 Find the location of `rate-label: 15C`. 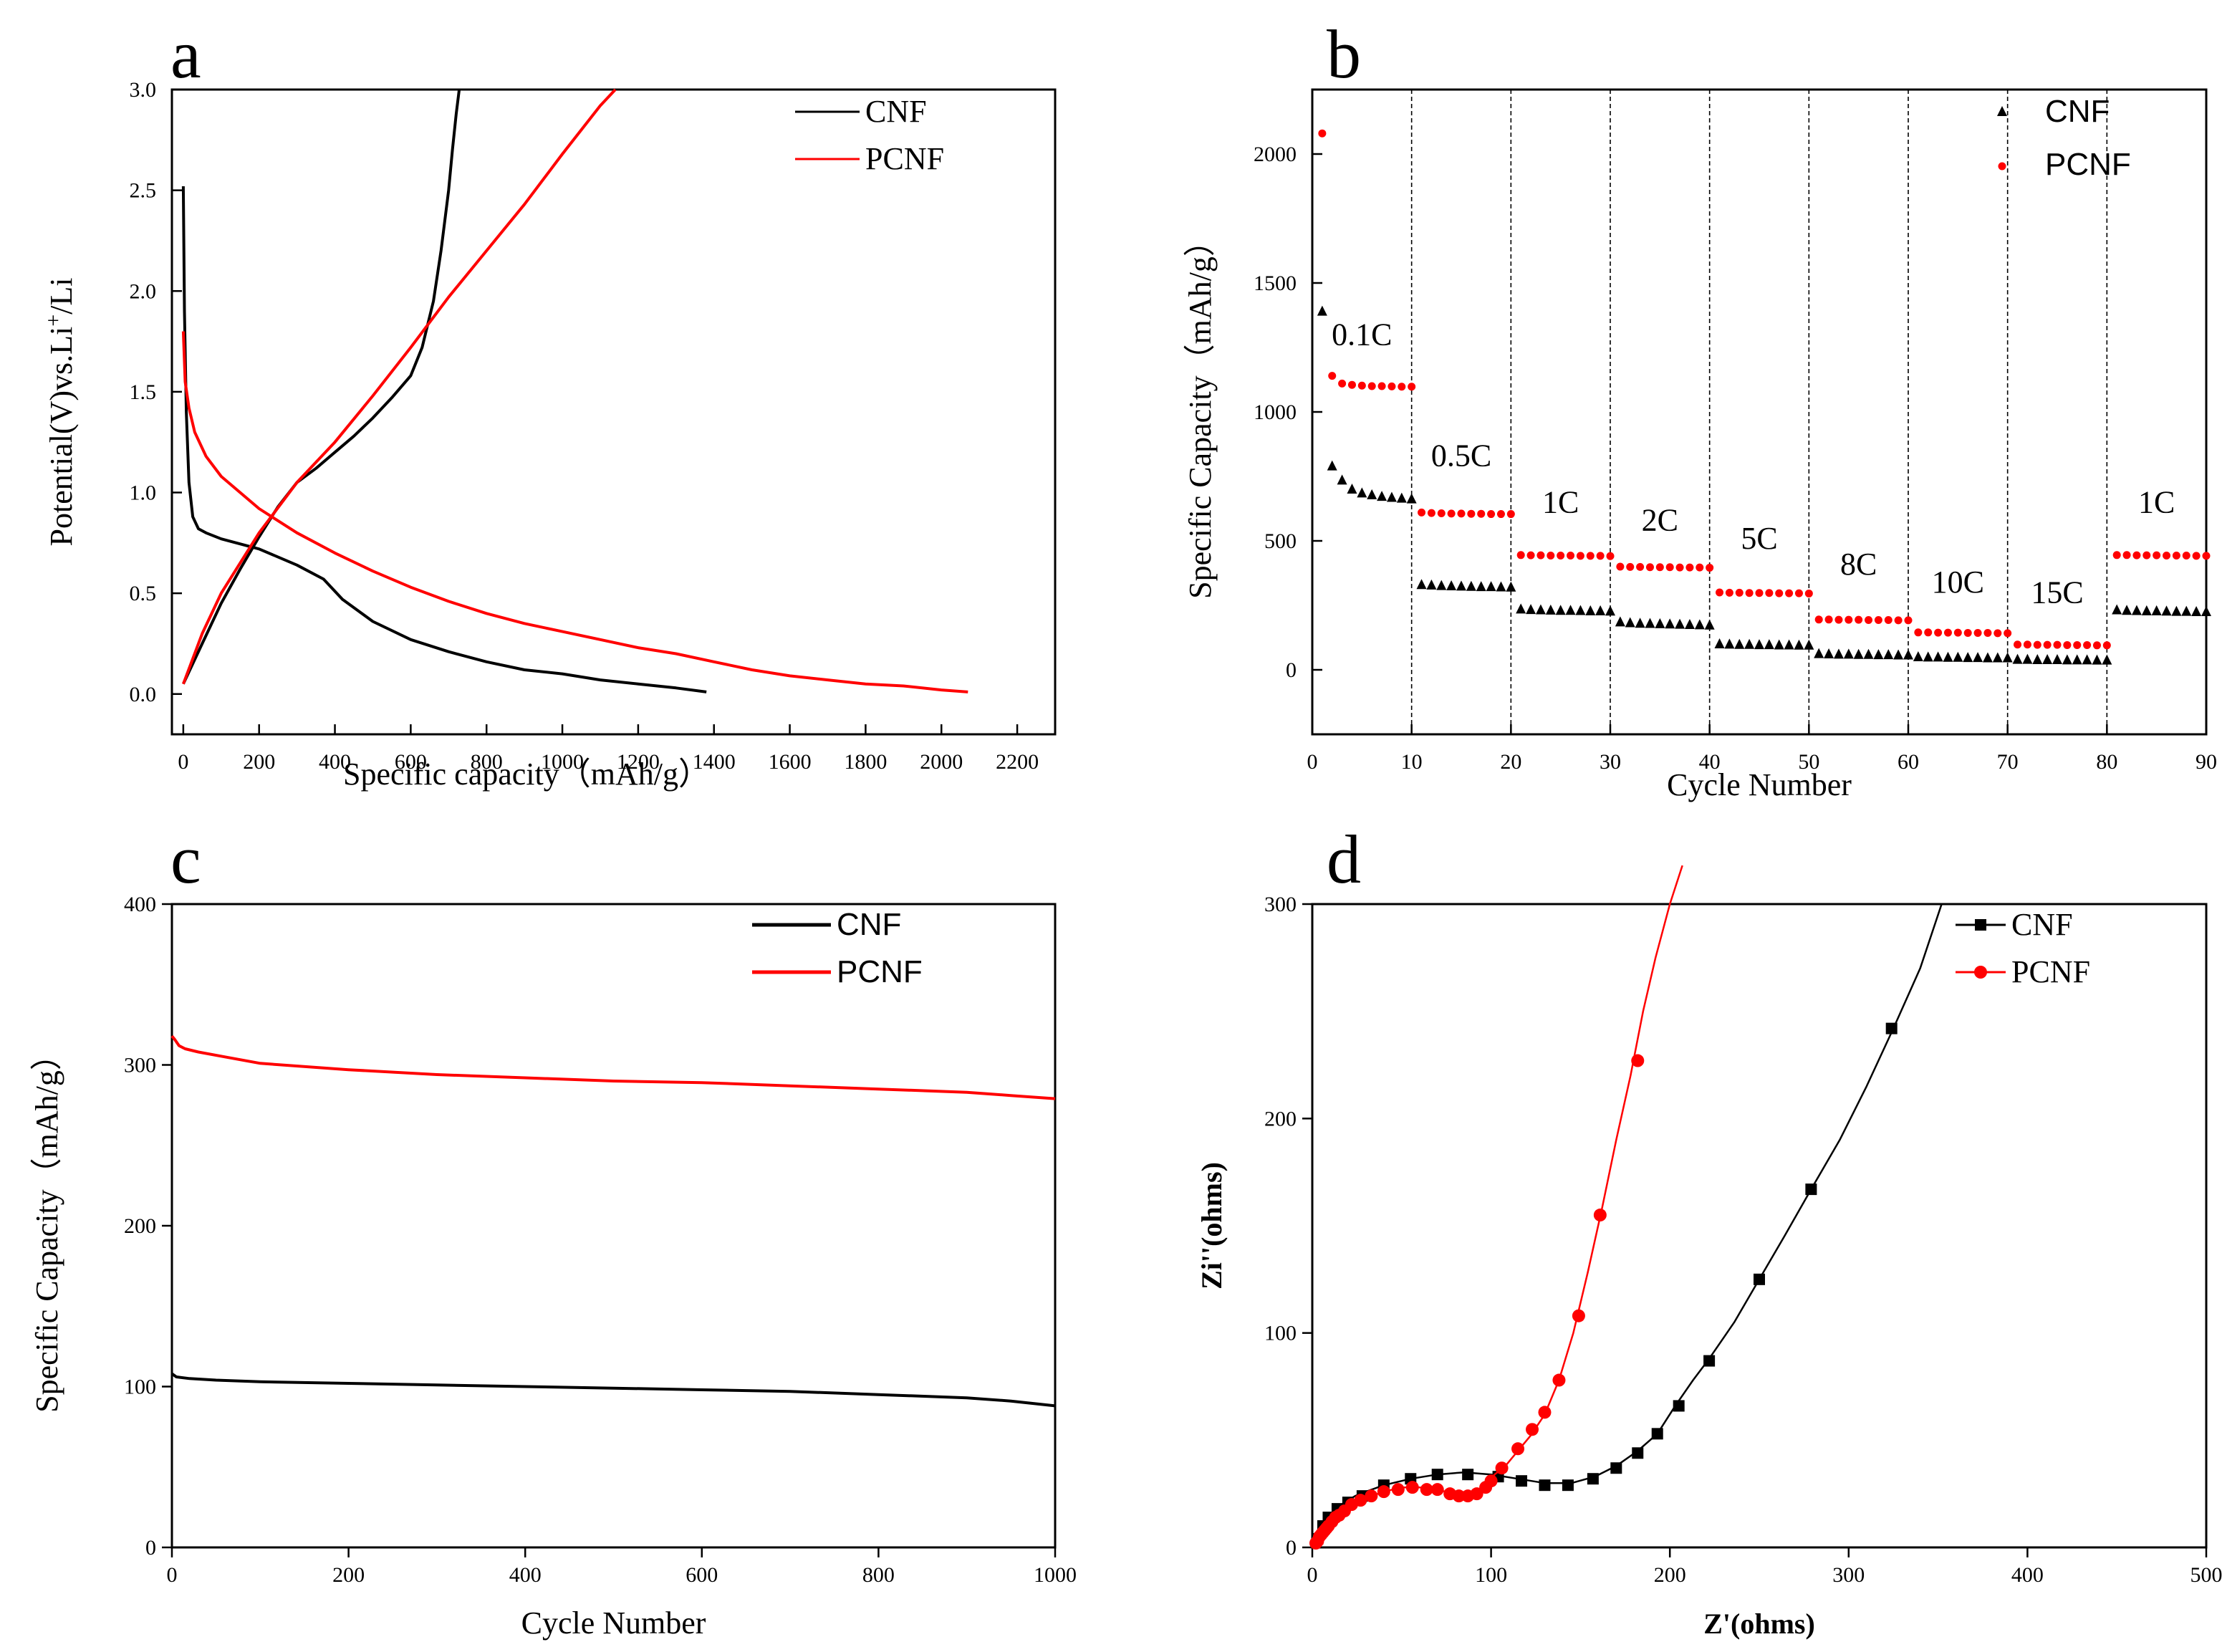

rate-label: 15C is located at coordinates (2057, 592).